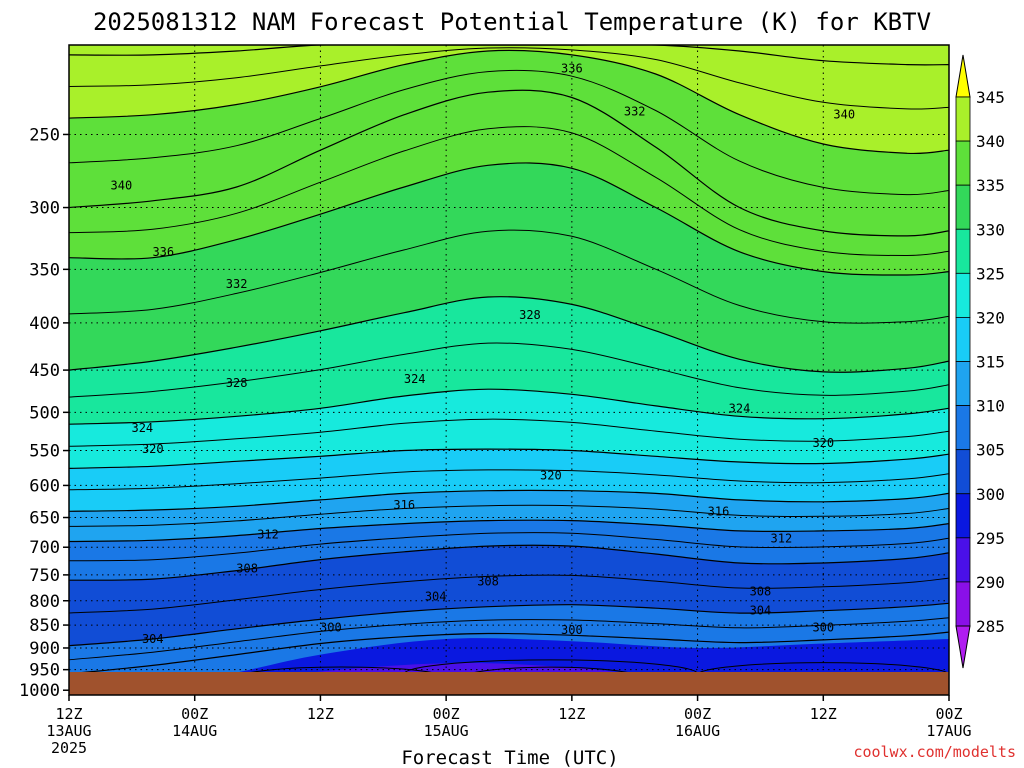 The image size is (1024, 768). What do you see at coordinates (194, 731) in the screenshot?
I see `x-tick-label: 14AUG` at bounding box center [194, 731].